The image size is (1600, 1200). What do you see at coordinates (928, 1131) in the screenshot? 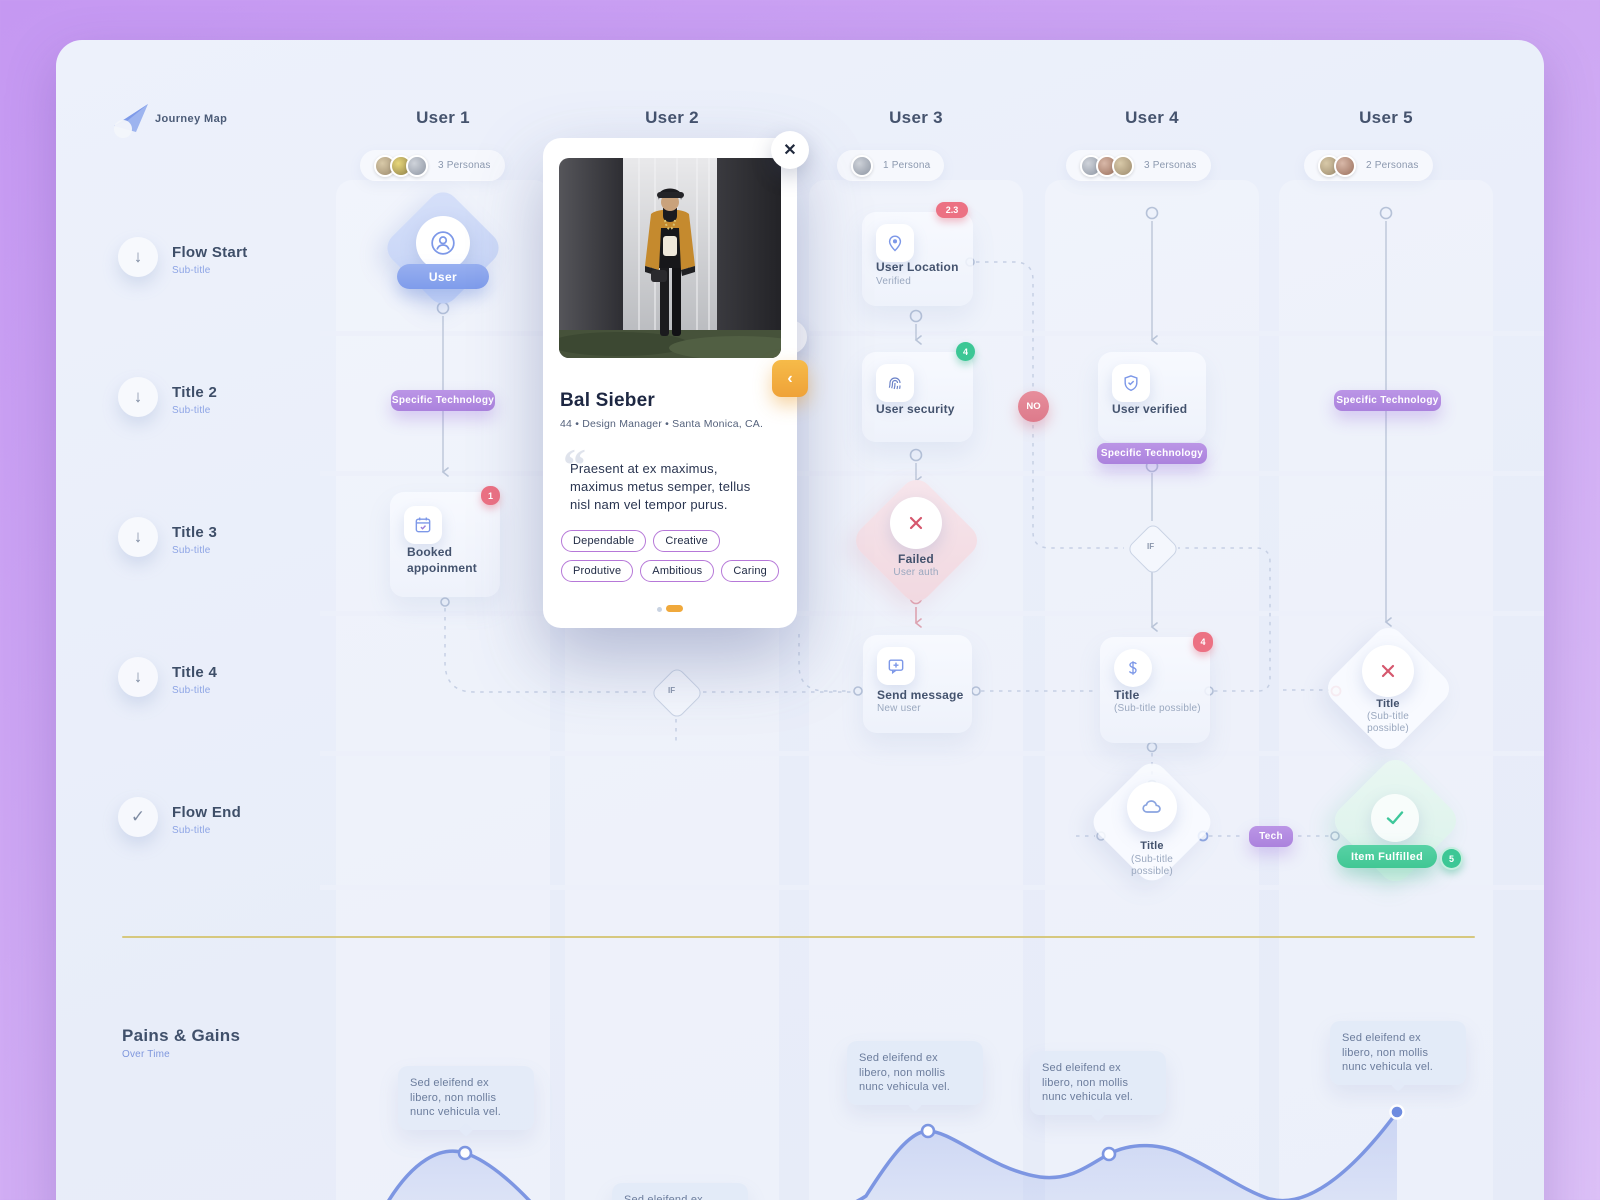
I see `chart-point-ring` at bounding box center [928, 1131].